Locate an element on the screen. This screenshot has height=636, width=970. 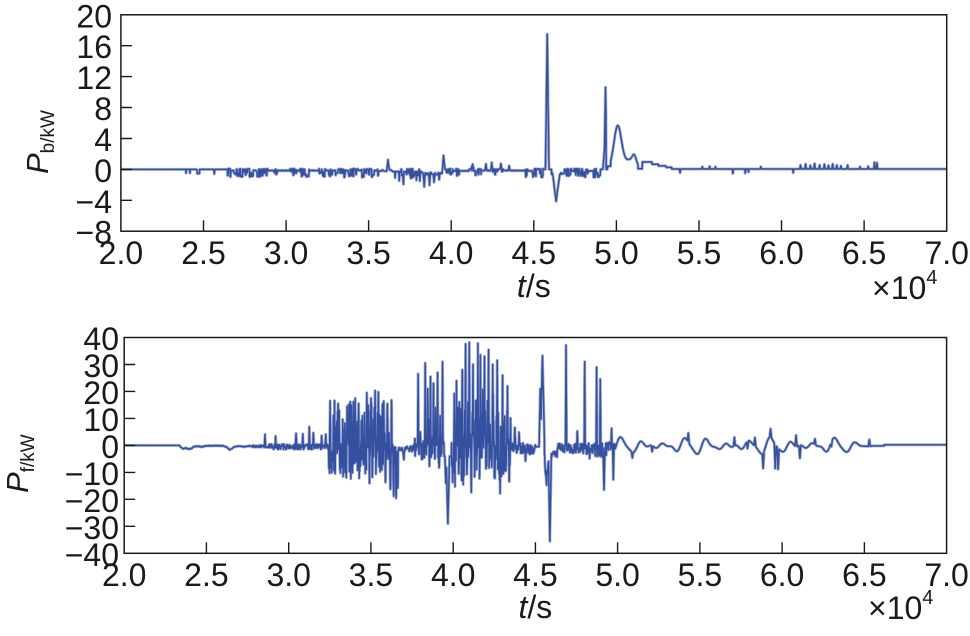
svg-text: −4 is located at coordinates (94, 202).